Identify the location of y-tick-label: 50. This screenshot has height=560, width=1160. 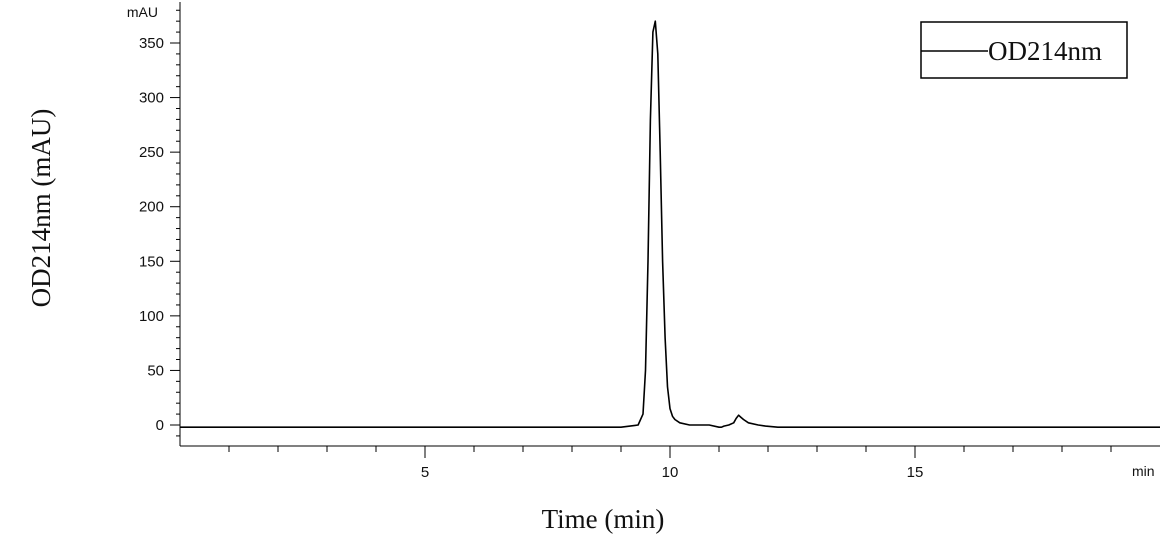
(155, 370).